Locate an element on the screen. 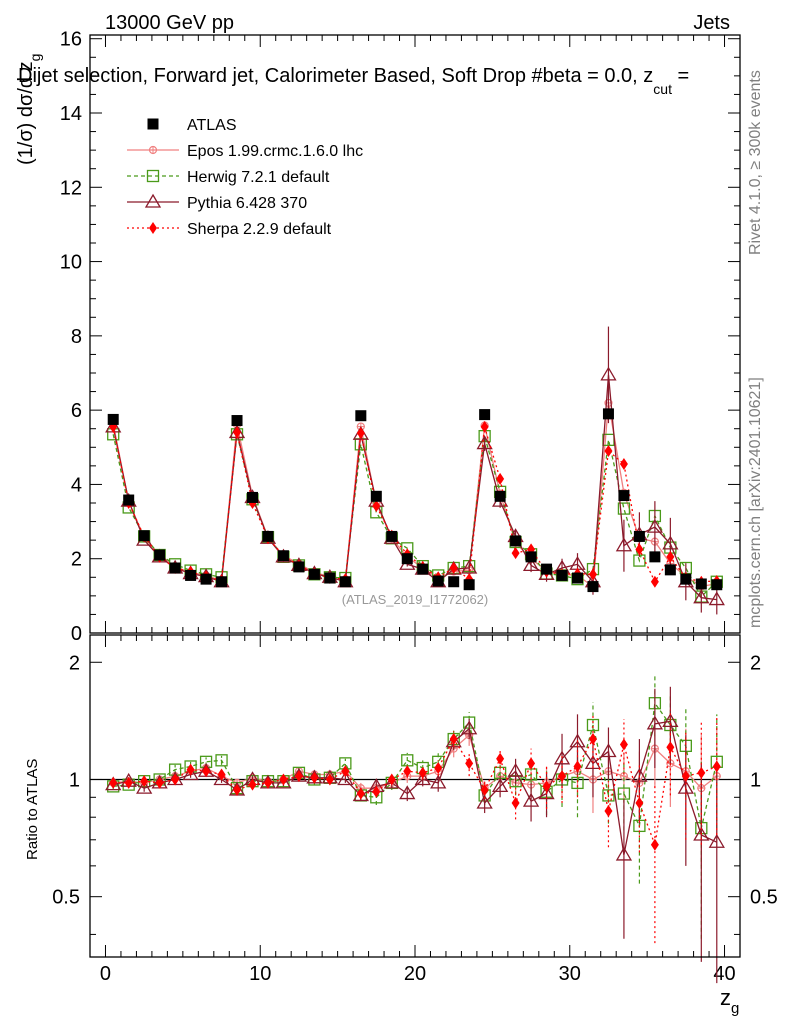 This screenshot has width=786, height=1024. ratio-tick-label-right: 0.5 is located at coordinates (764, 898).